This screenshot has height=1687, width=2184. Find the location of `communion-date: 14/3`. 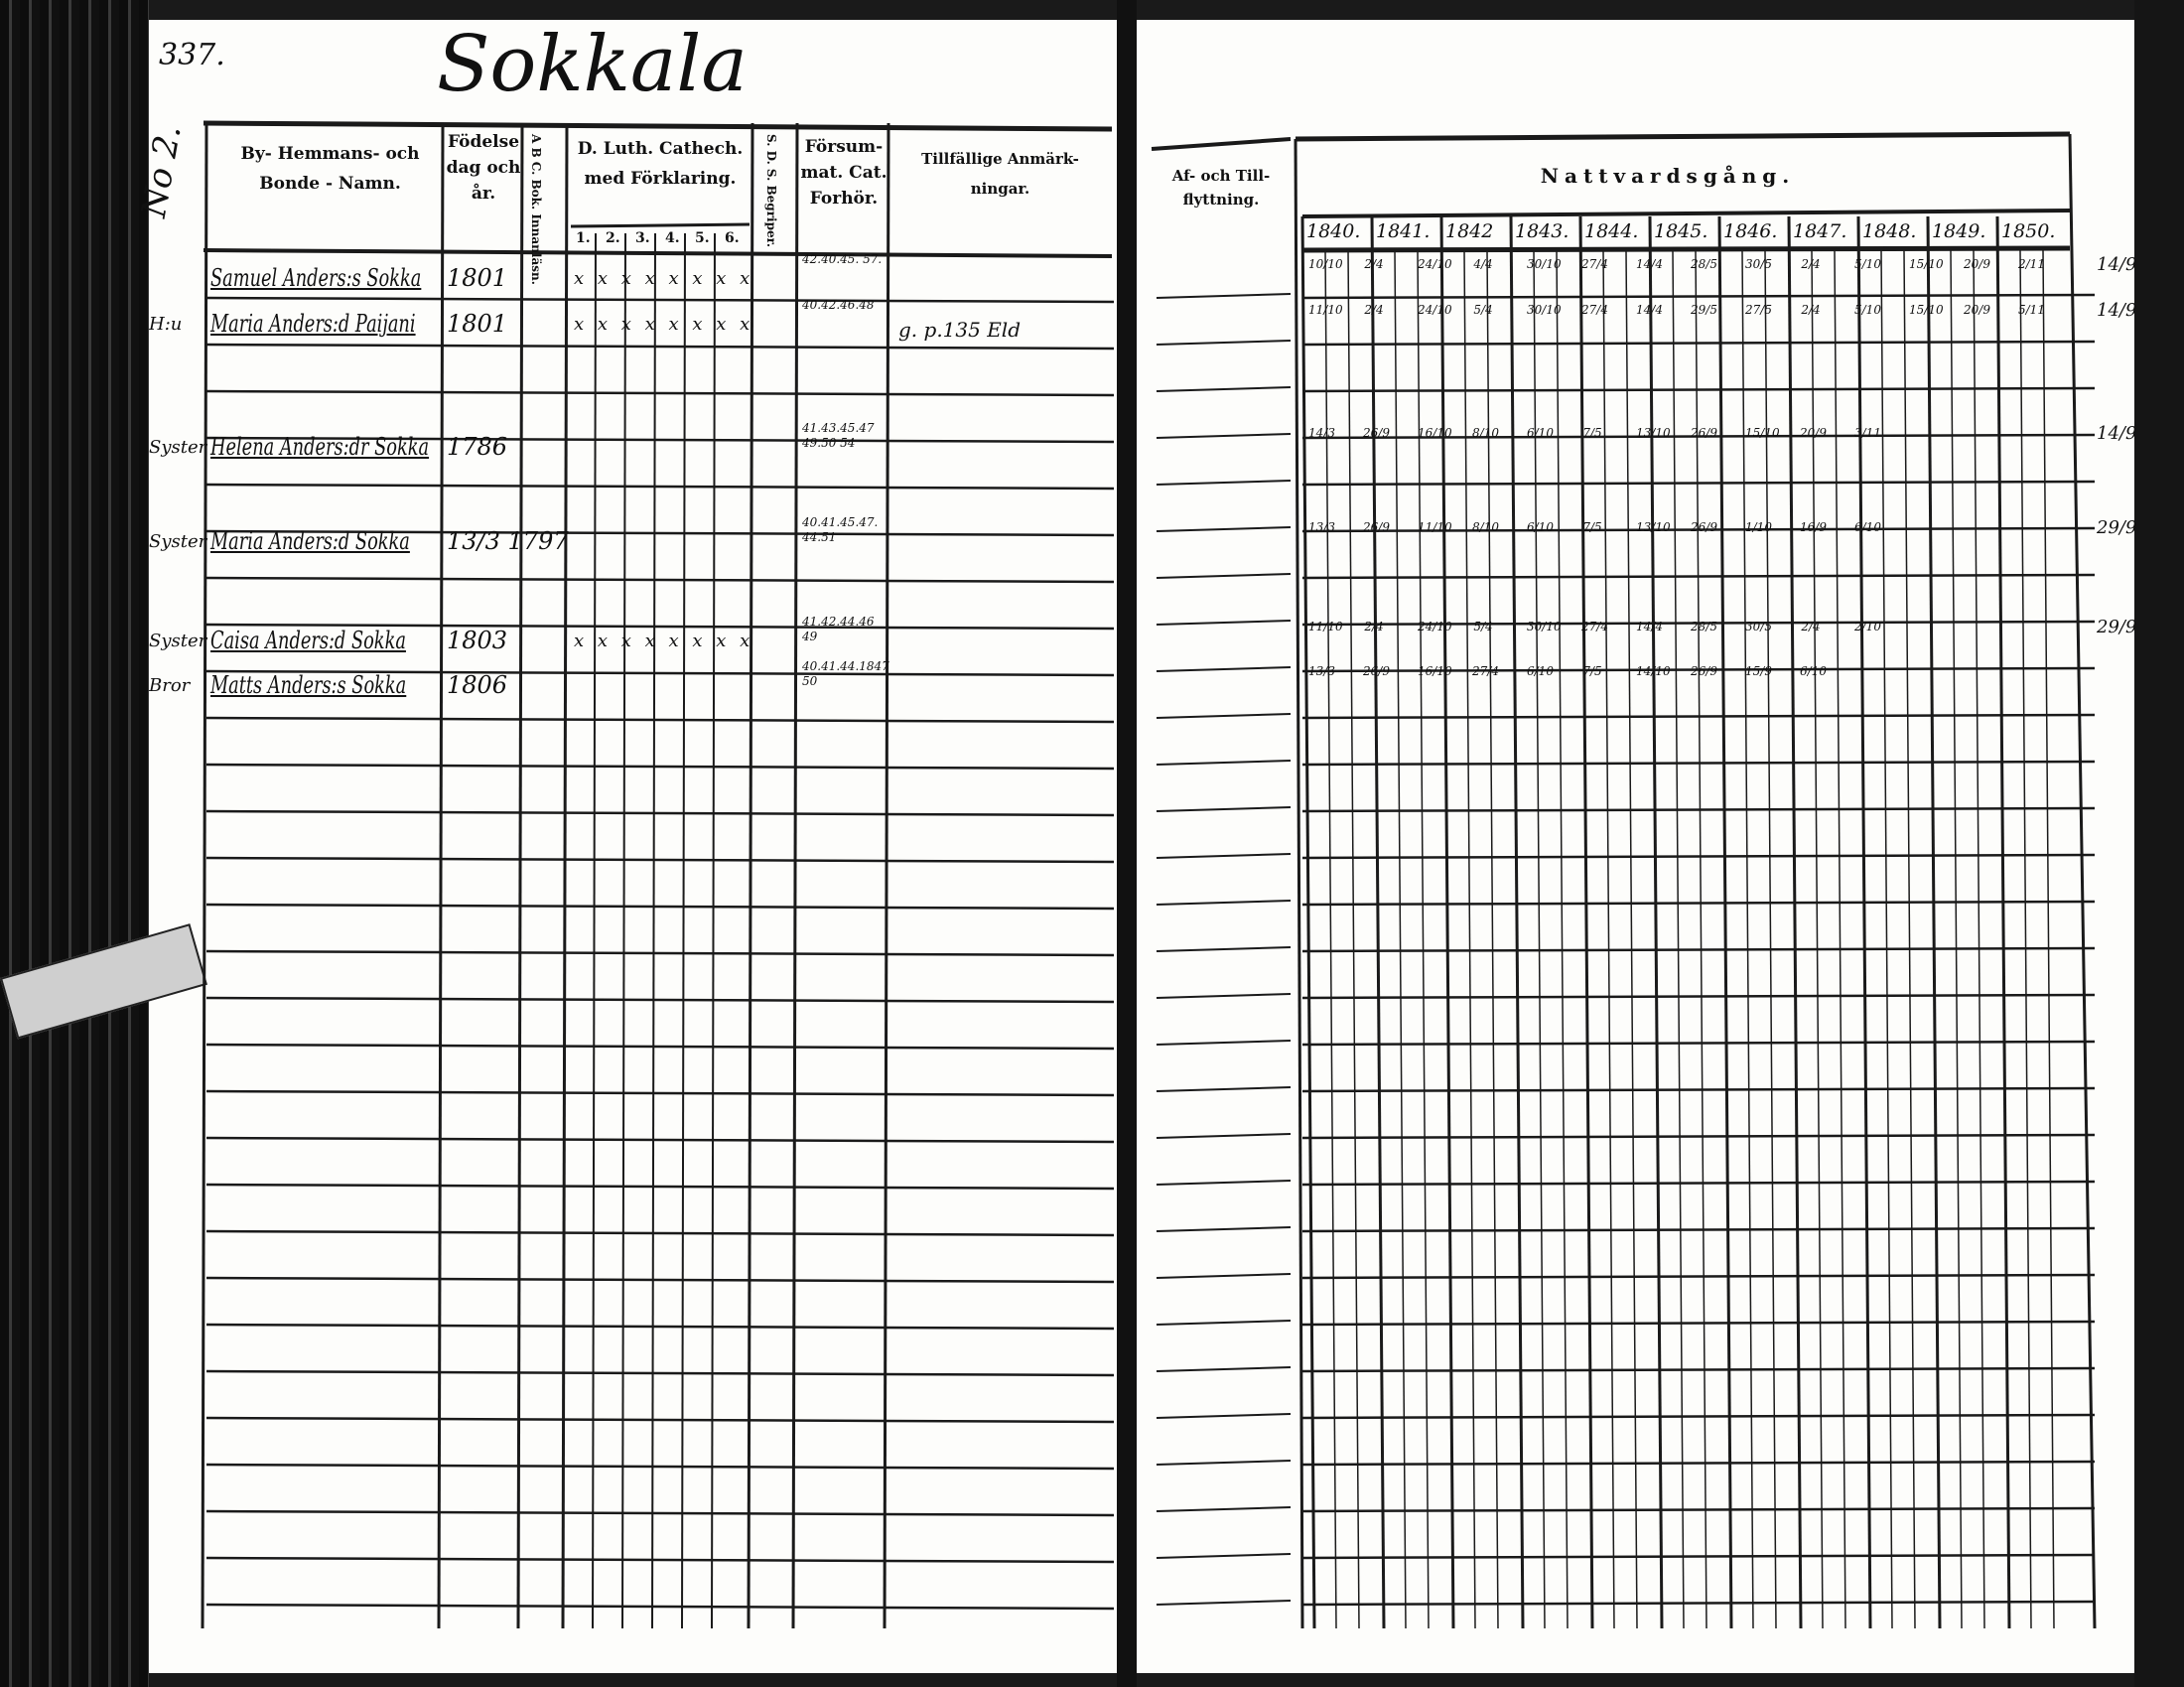

communion-date: 14/3 is located at coordinates (1321, 433).